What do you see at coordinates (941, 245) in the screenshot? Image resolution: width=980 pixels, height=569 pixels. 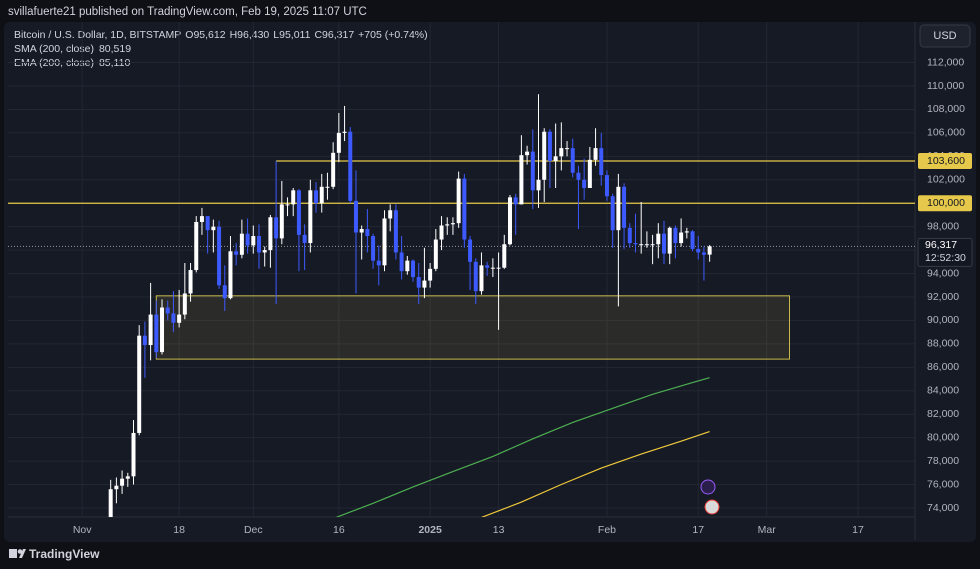 I see `last-price-label: 96,317` at bounding box center [941, 245].